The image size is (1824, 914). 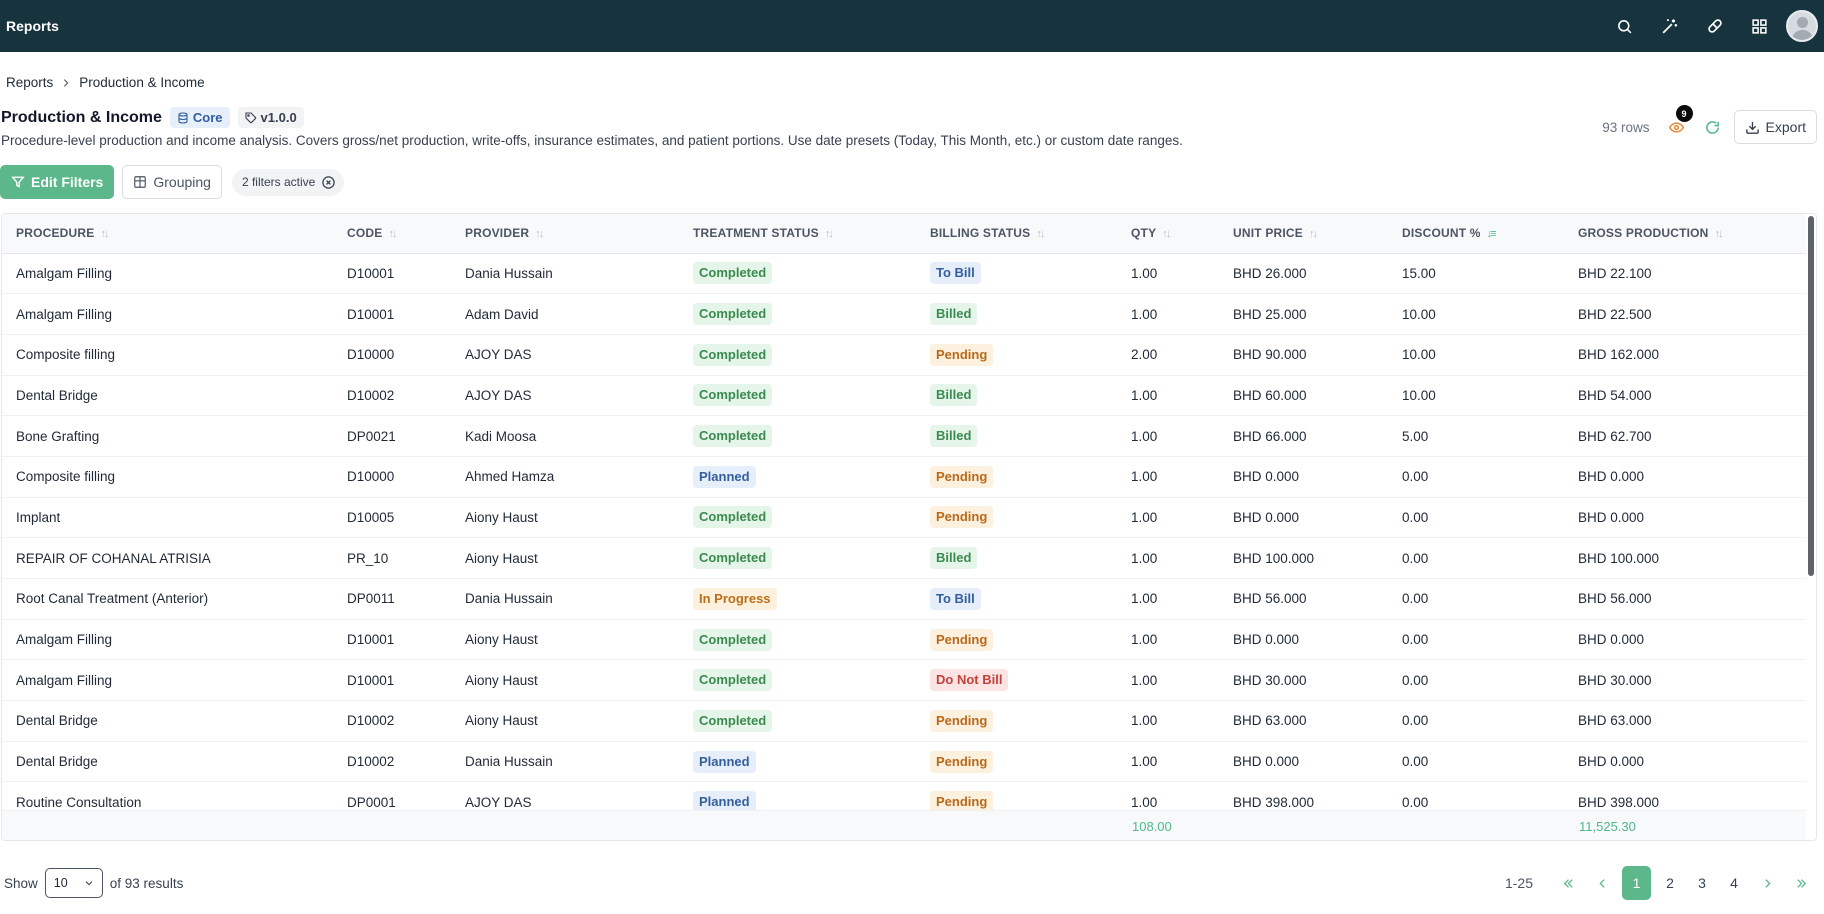 I want to click on clear-filters-icon, so click(x=328, y=182).